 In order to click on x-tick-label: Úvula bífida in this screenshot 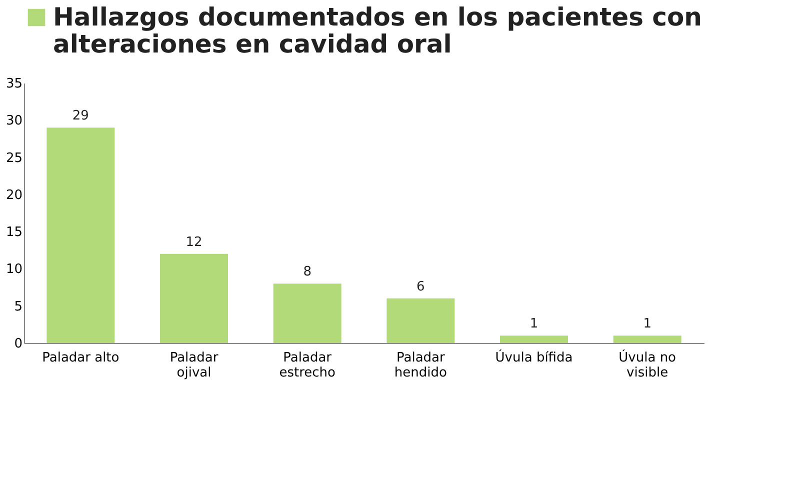, I will do `click(534, 357)`.